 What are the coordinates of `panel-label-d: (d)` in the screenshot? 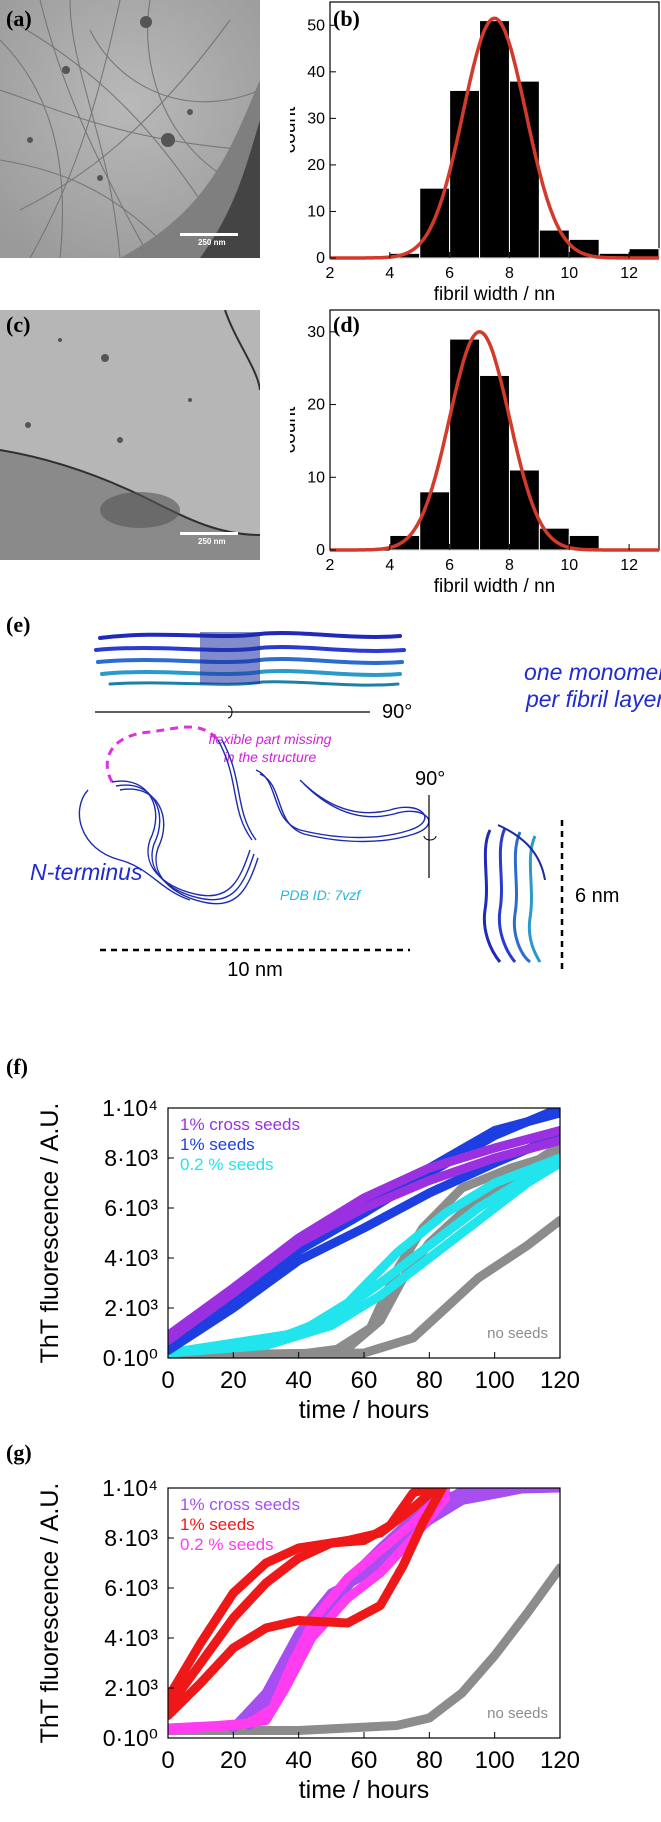 It's located at (346, 324).